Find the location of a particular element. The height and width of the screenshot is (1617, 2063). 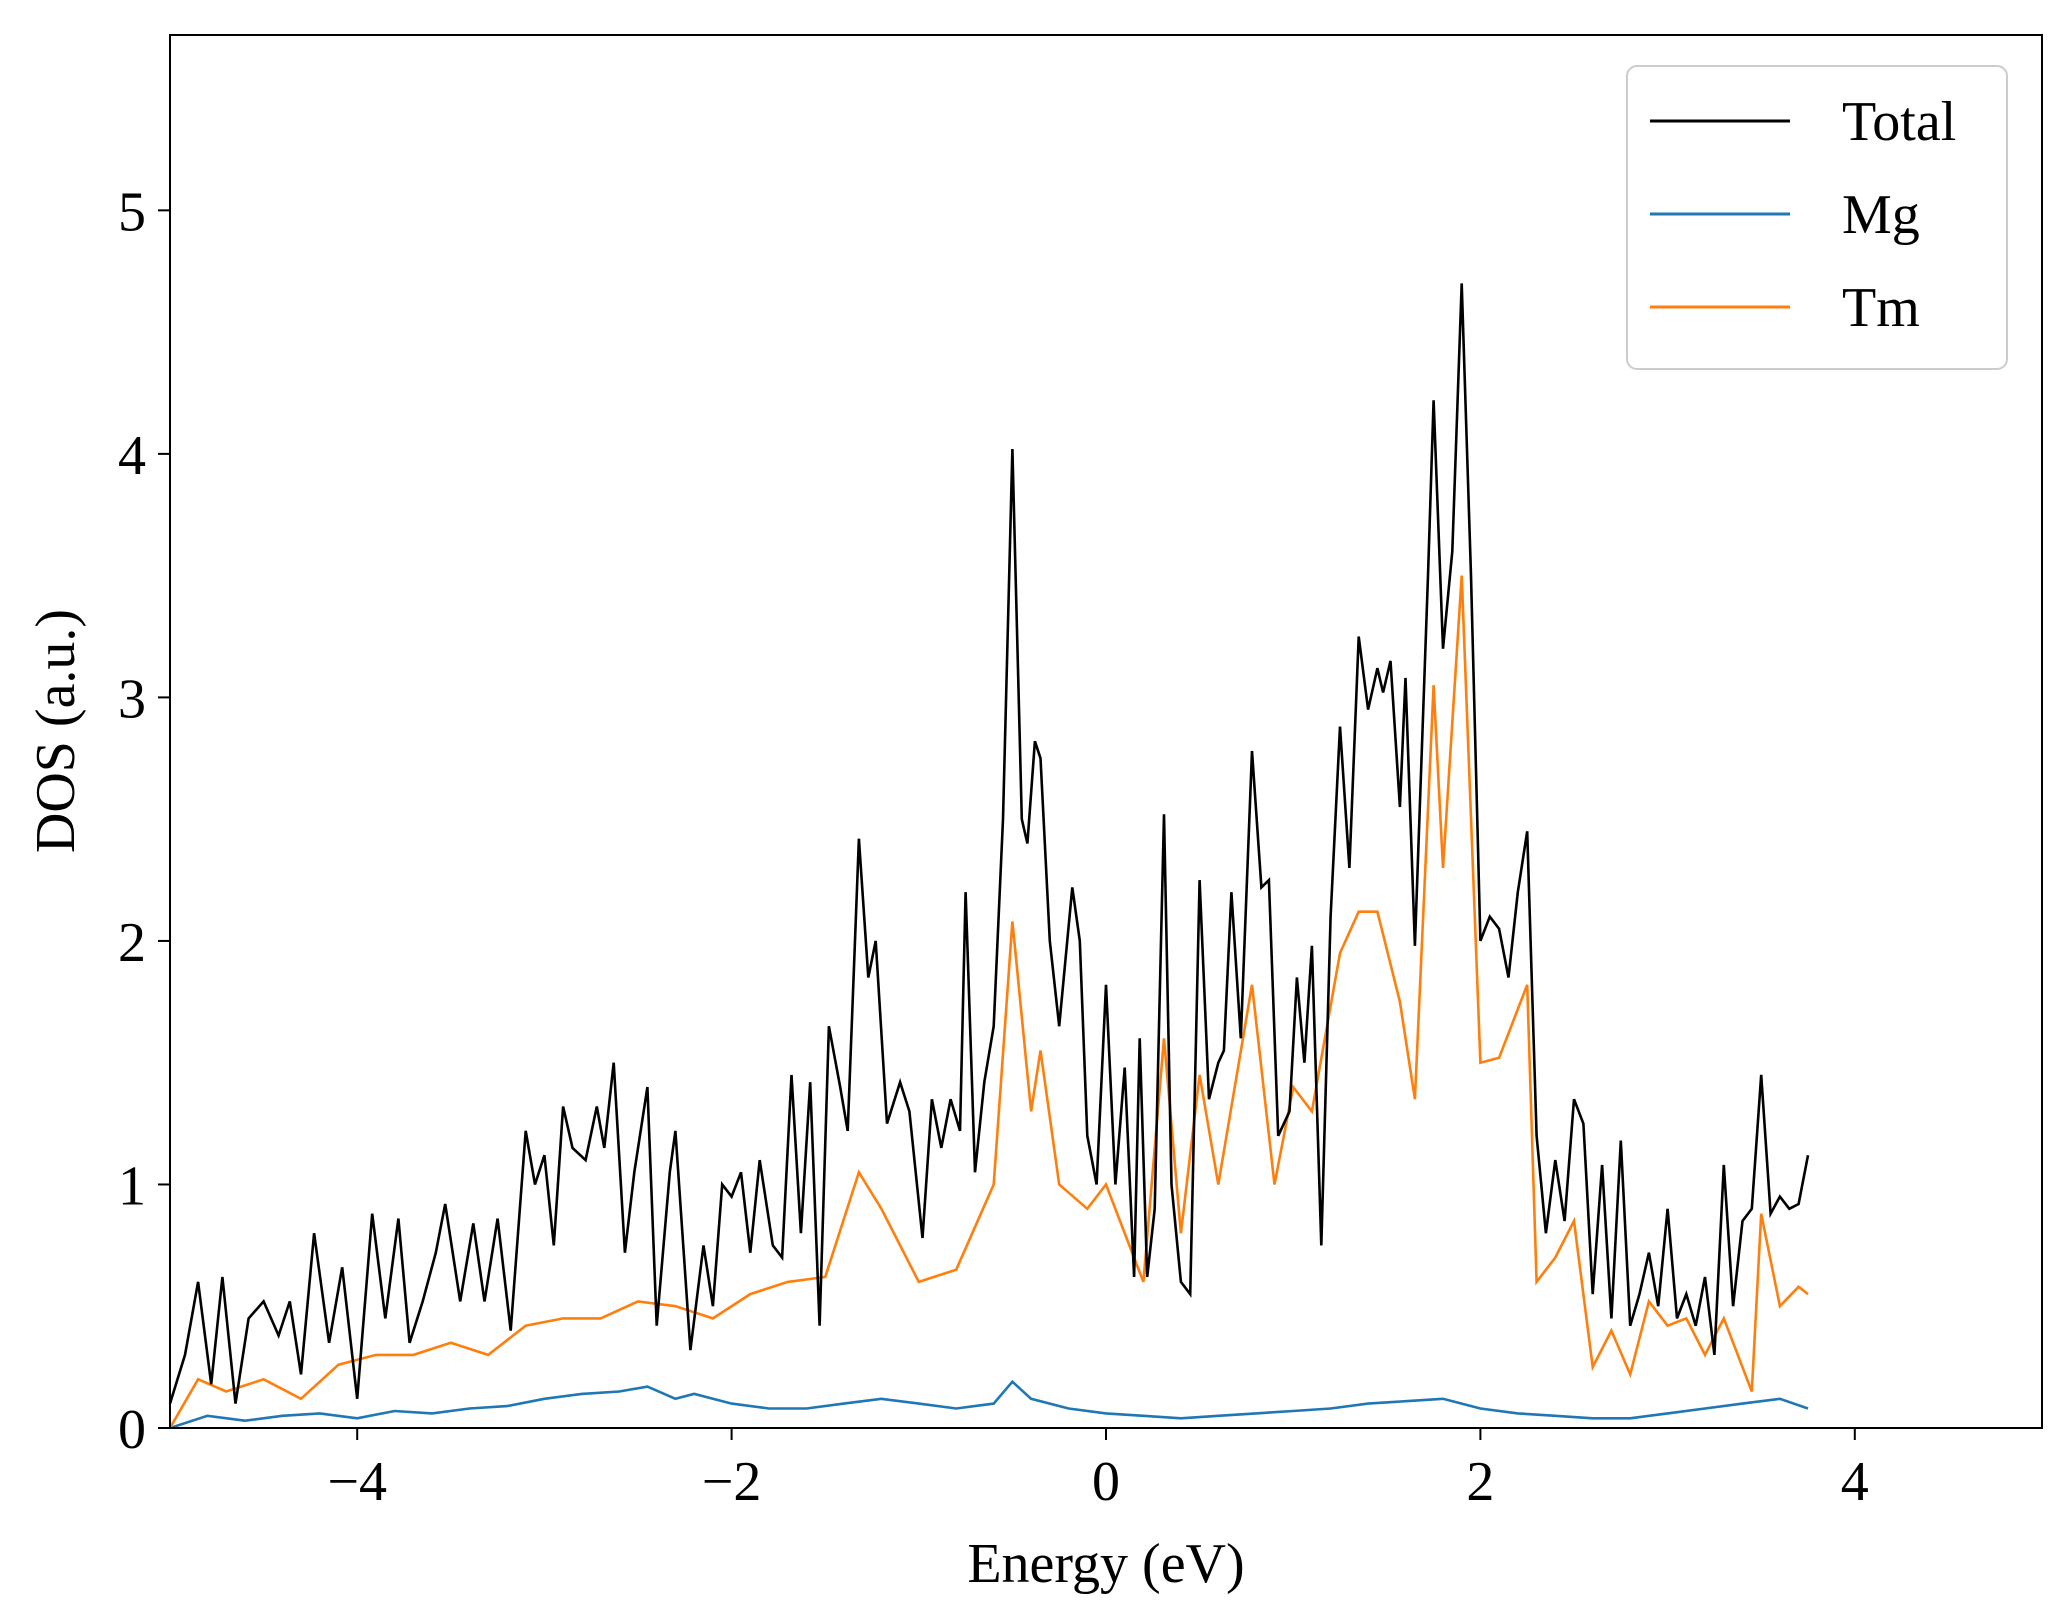

series-line-mg is located at coordinates (989, 1404).